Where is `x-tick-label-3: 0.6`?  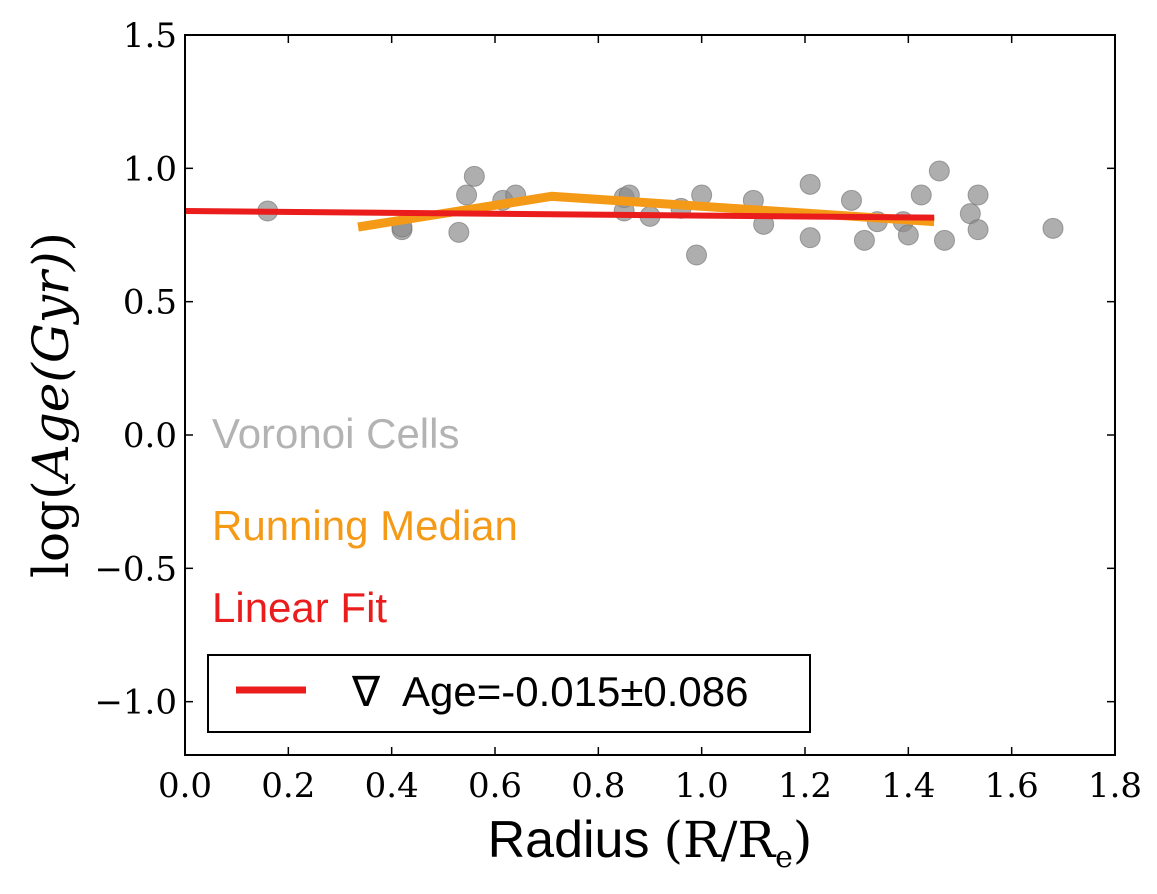 x-tick-label-3: 0.6 is located at coordinates (495, 786).